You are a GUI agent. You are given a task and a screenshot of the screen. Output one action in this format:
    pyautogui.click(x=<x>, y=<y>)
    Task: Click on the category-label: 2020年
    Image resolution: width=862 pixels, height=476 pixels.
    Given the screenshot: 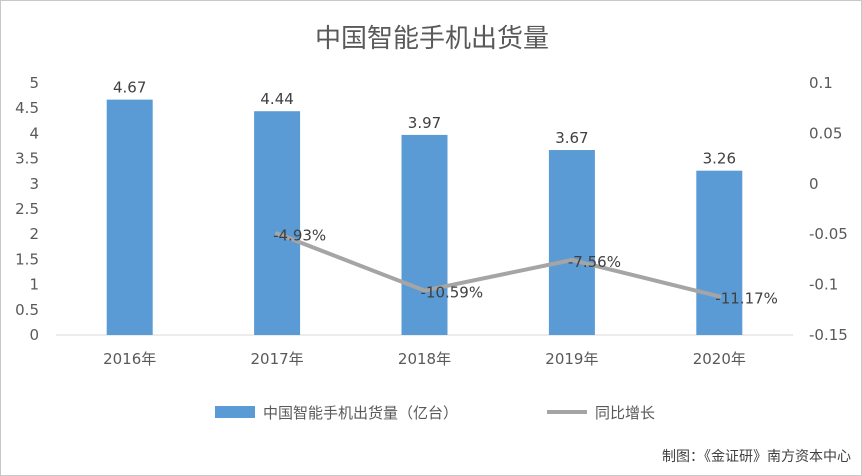 What is the action you would take?
    pyautogui.click(x=719, y=359)
    